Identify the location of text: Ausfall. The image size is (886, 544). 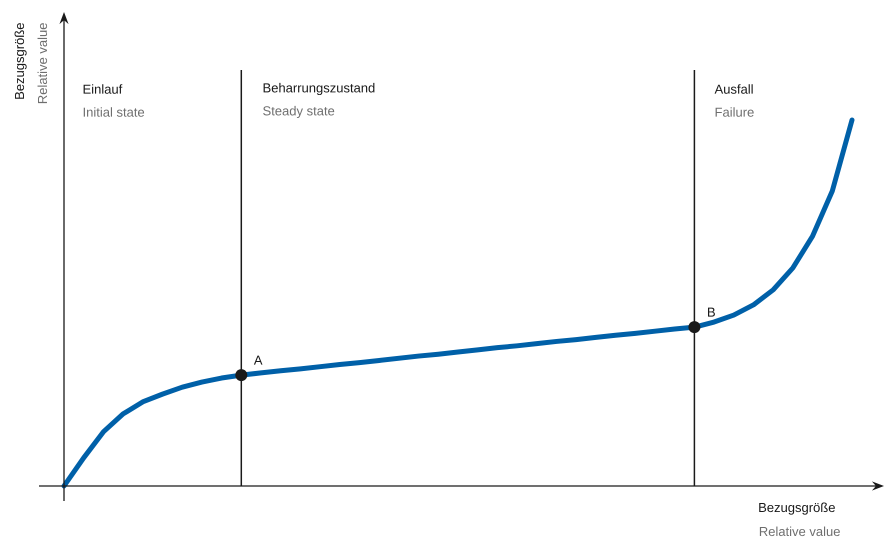
(733, 89).